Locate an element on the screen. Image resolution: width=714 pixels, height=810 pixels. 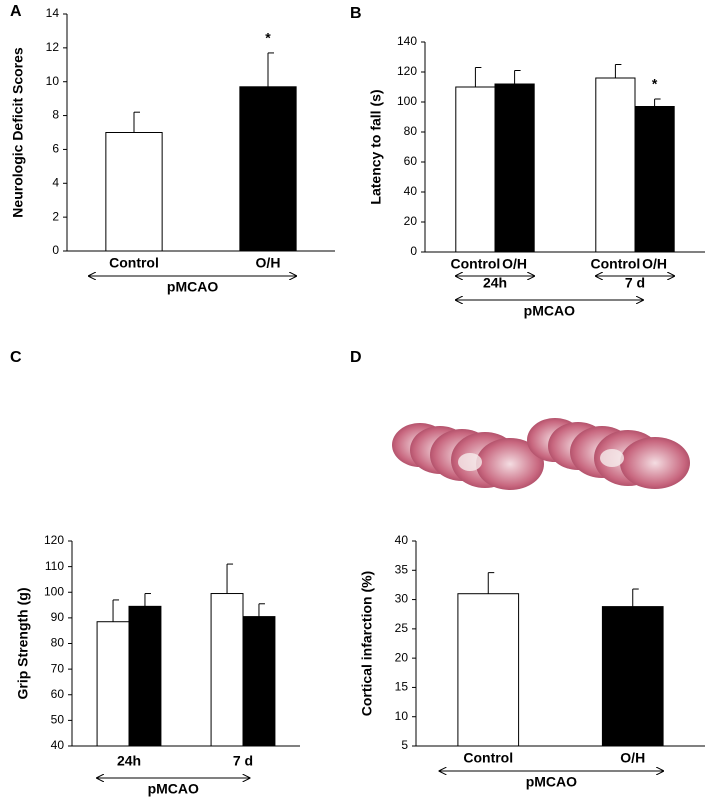
y-axis-label: Cortical infarction (%) is located at coordinates (367, 643).